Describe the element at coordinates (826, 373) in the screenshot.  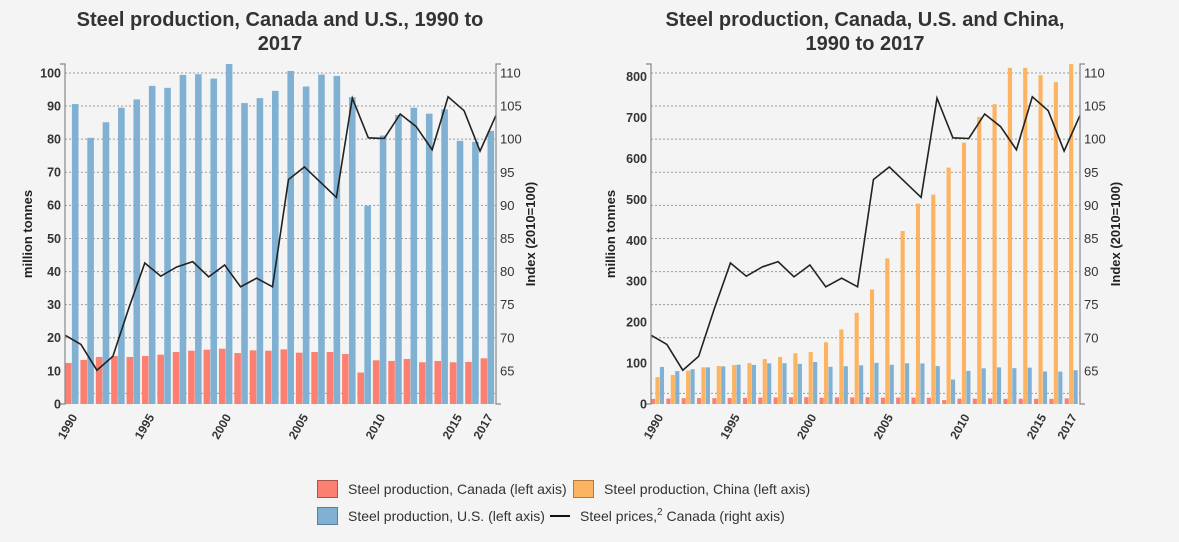
I see `bar-china-2001` at that location.